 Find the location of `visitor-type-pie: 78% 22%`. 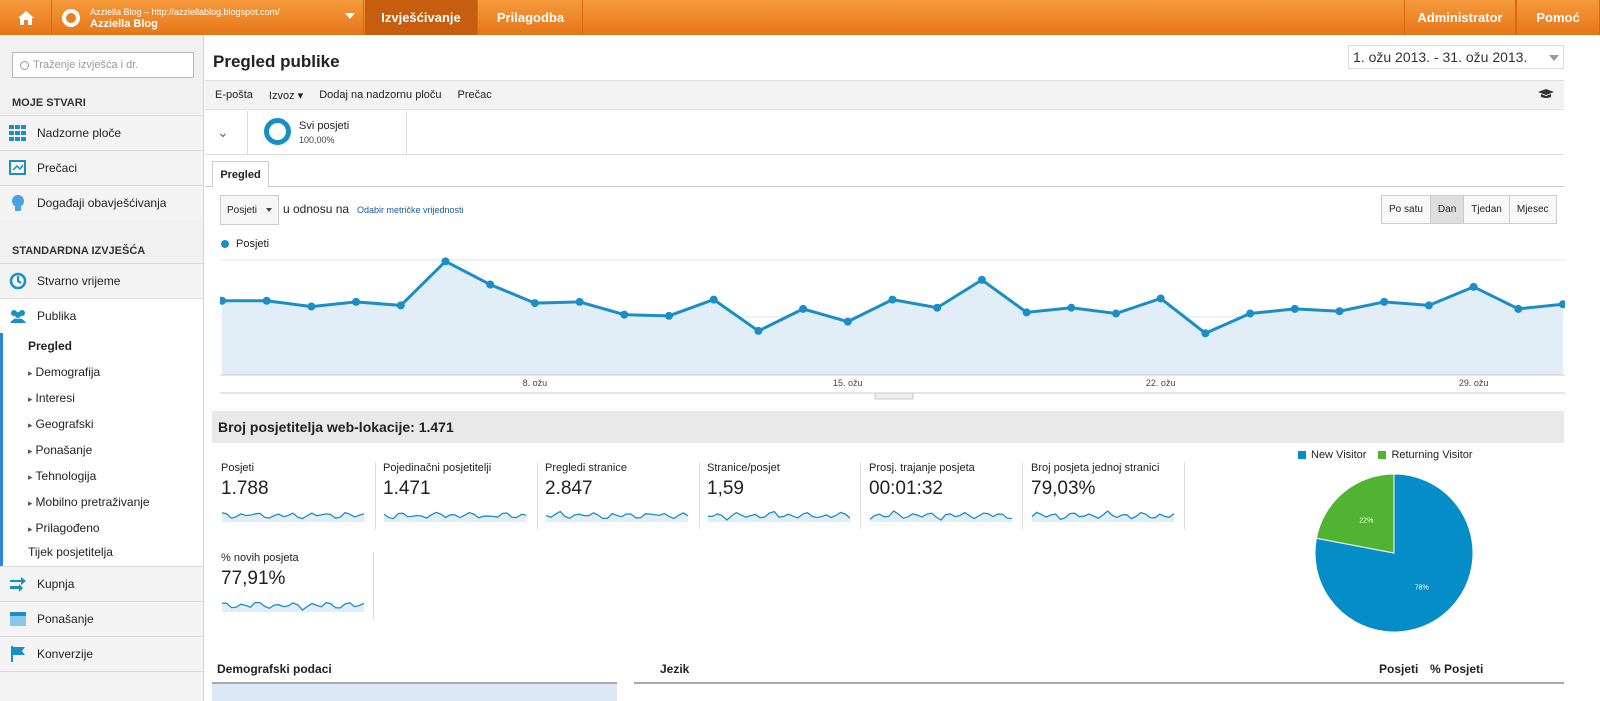

visitor-type-pie: 78% 22% is located at coordinates (1394, 553).